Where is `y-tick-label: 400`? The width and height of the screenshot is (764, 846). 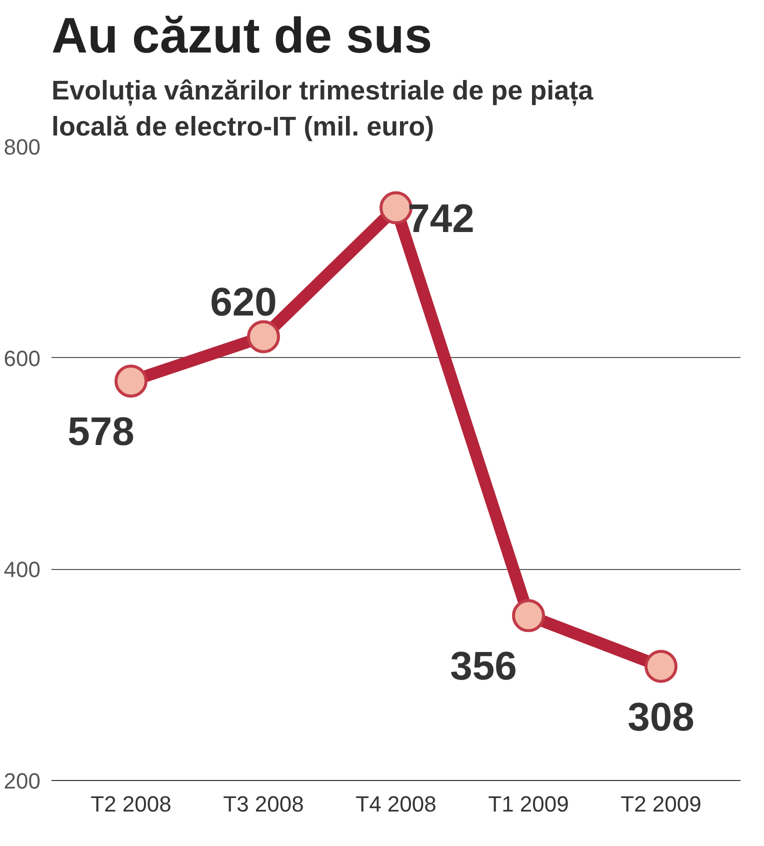
y-tick-label: 400 is located at coordinates (22, 569).